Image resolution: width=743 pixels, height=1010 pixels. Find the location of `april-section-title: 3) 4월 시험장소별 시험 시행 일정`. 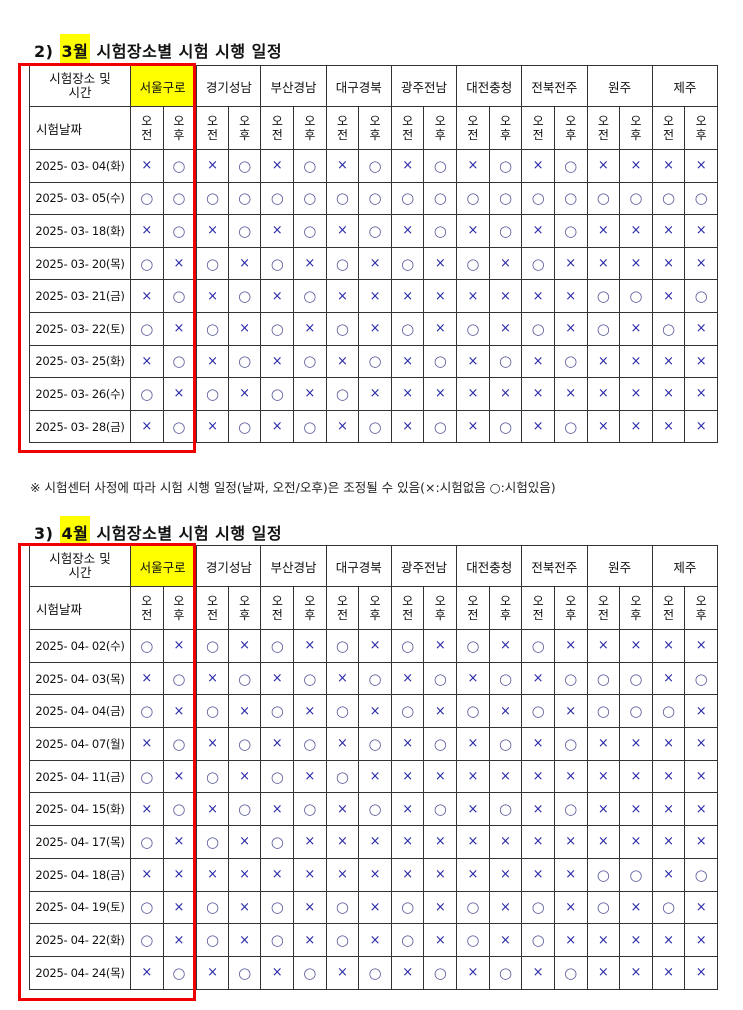

april-section-title: 3) 4월 시험장소별 시험 시행 일정 is located at coordinates (158, 530).